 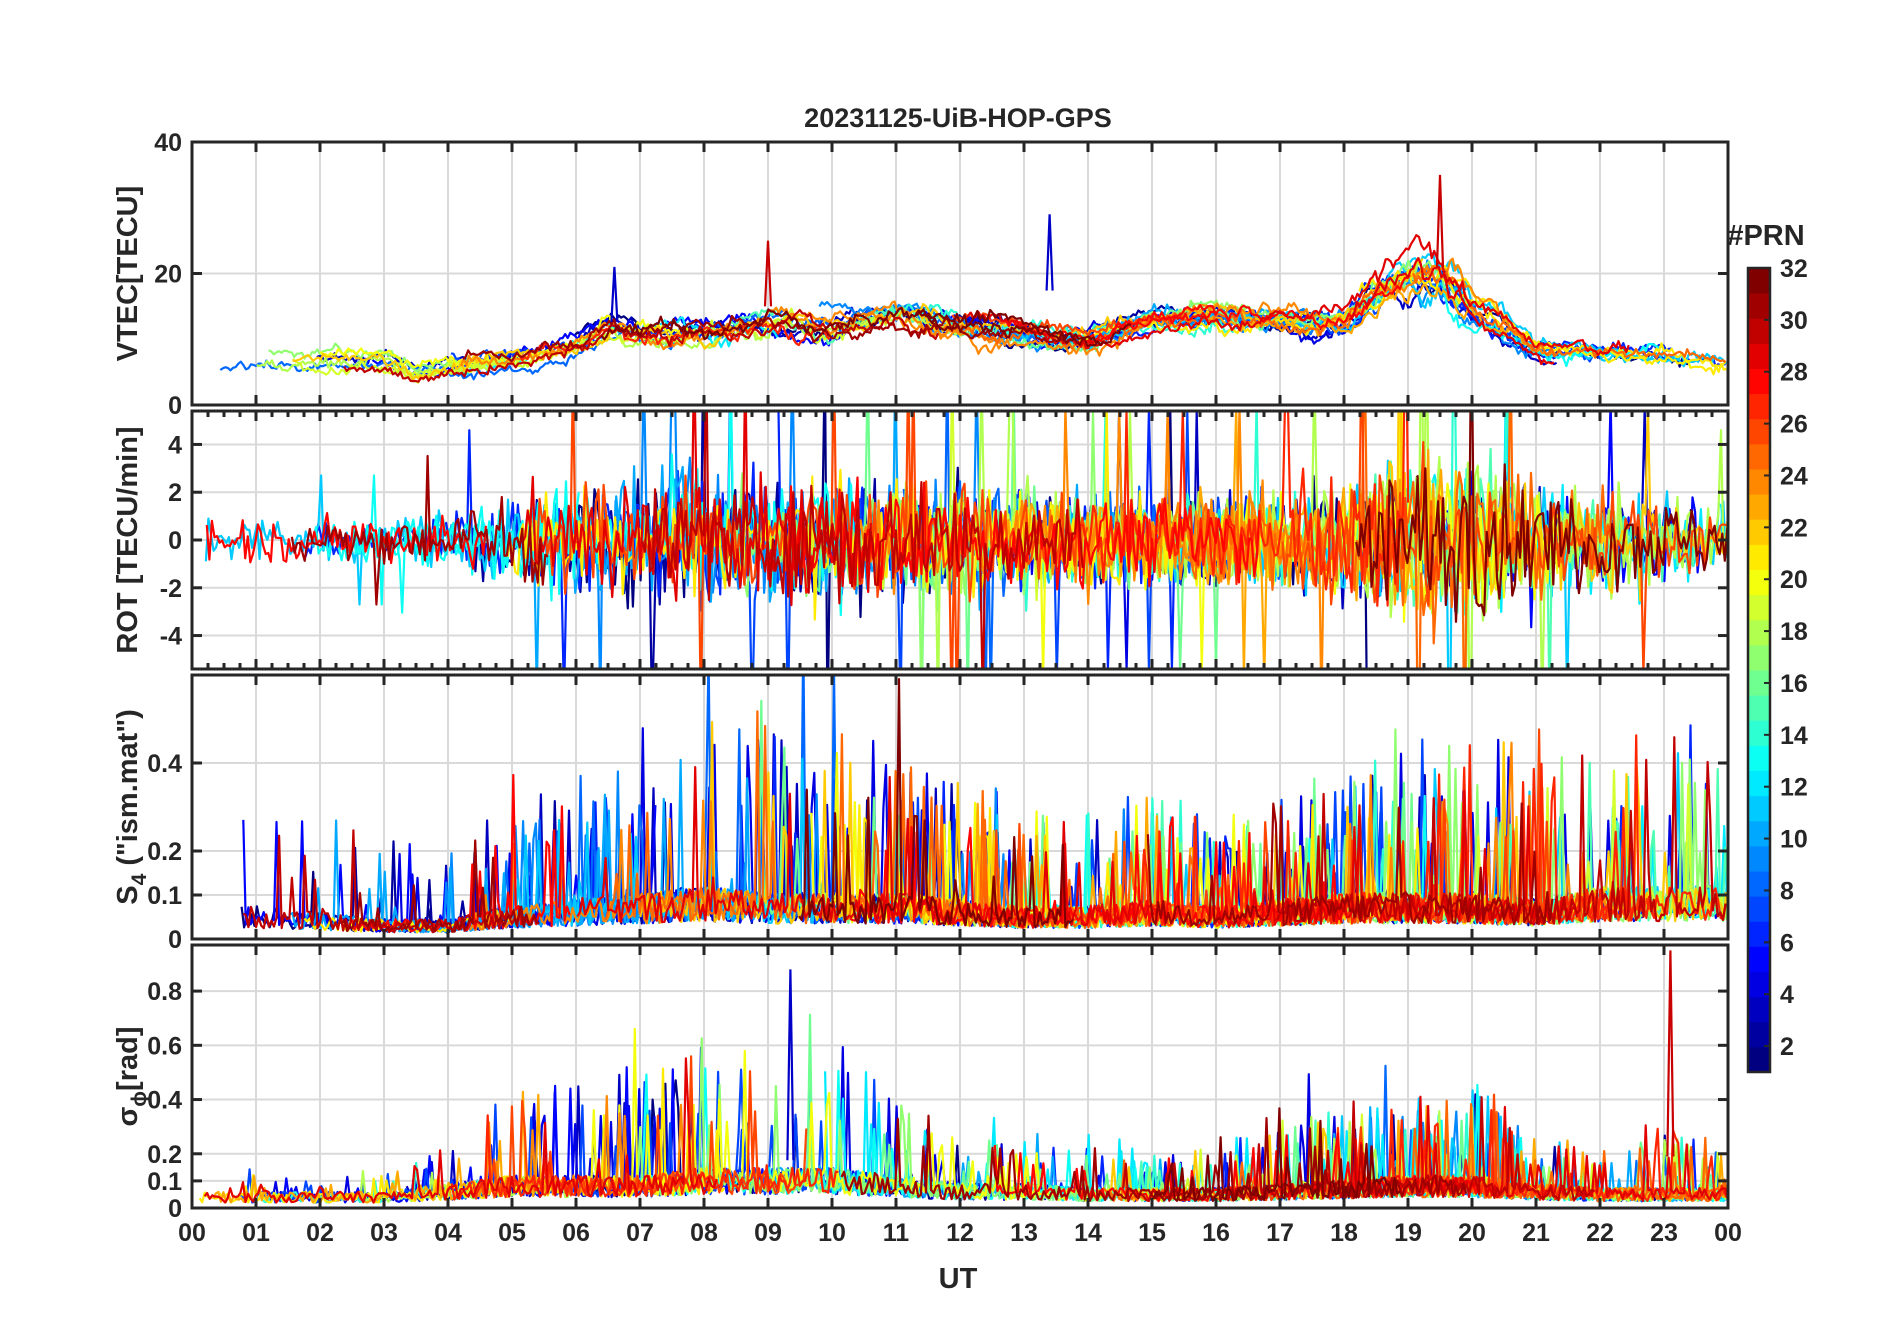 What do you see at coordinates (168, 275) in the screenshot?
I see `y-tick-label-vtec: 20` at bounding box center [168, 275].